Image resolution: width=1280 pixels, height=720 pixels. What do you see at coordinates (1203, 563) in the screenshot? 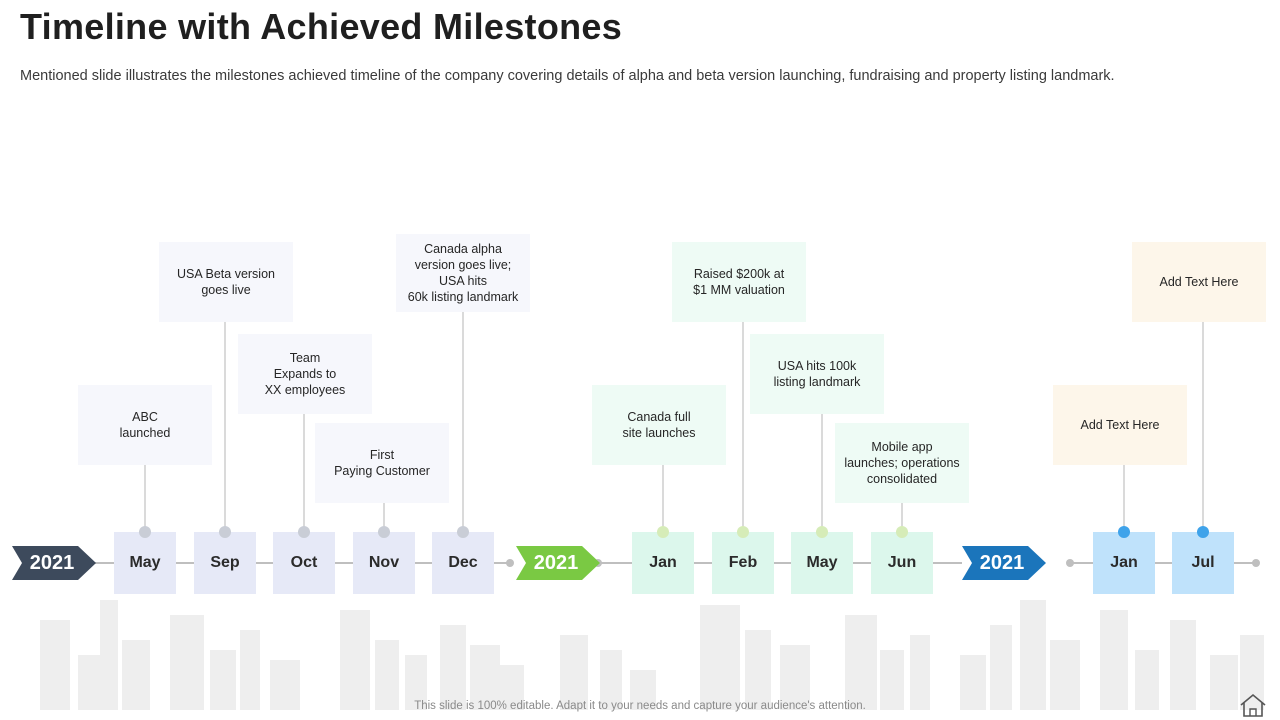
I see `milestone-month-box: Jul` at bounding box center [1203, 563].